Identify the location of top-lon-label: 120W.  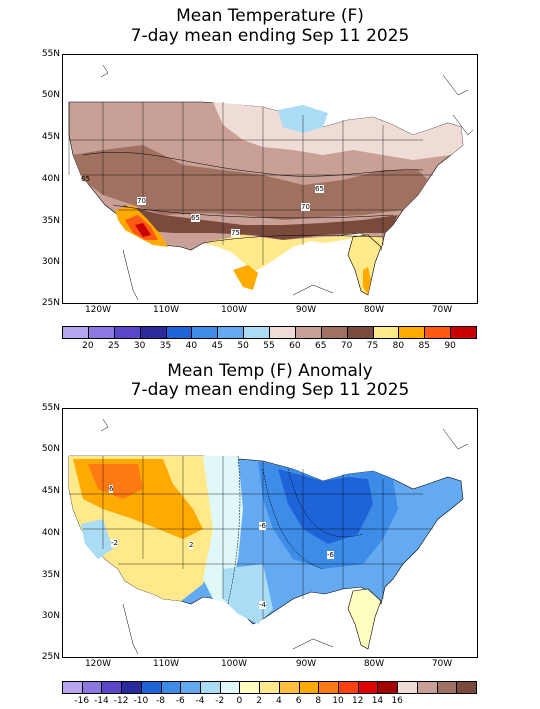
(98, 310).